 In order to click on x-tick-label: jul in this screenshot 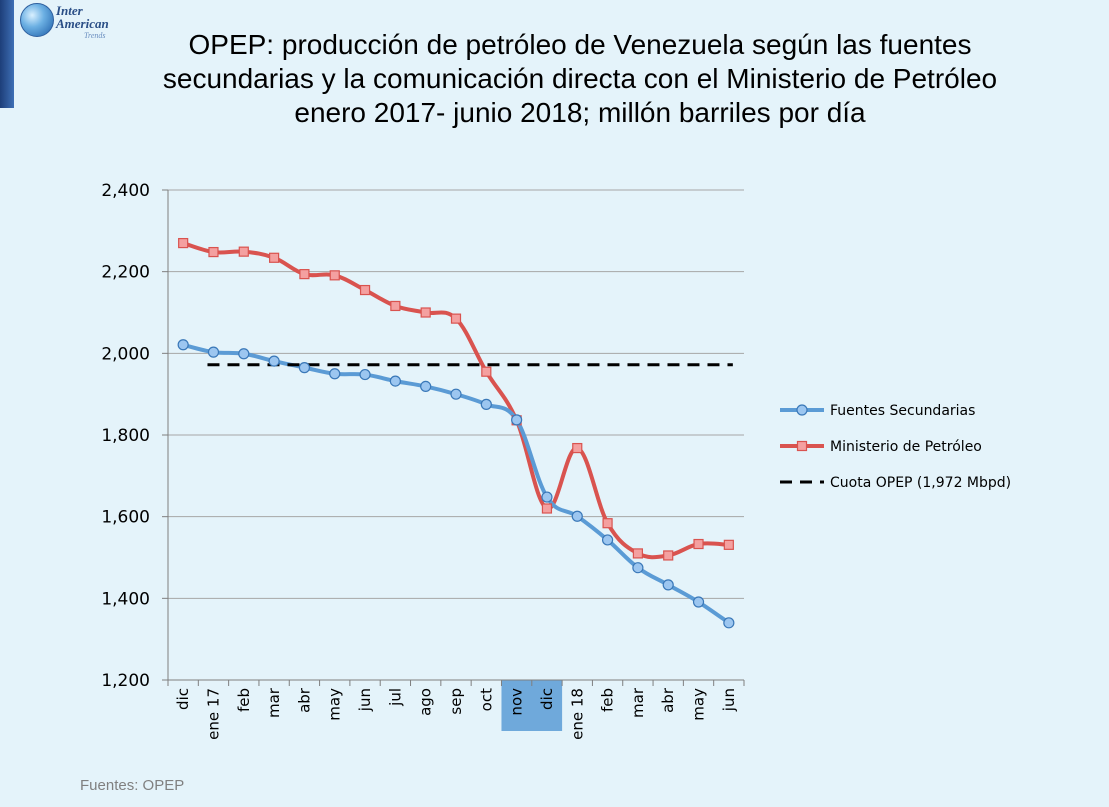, I will do `click(395, 697)`.